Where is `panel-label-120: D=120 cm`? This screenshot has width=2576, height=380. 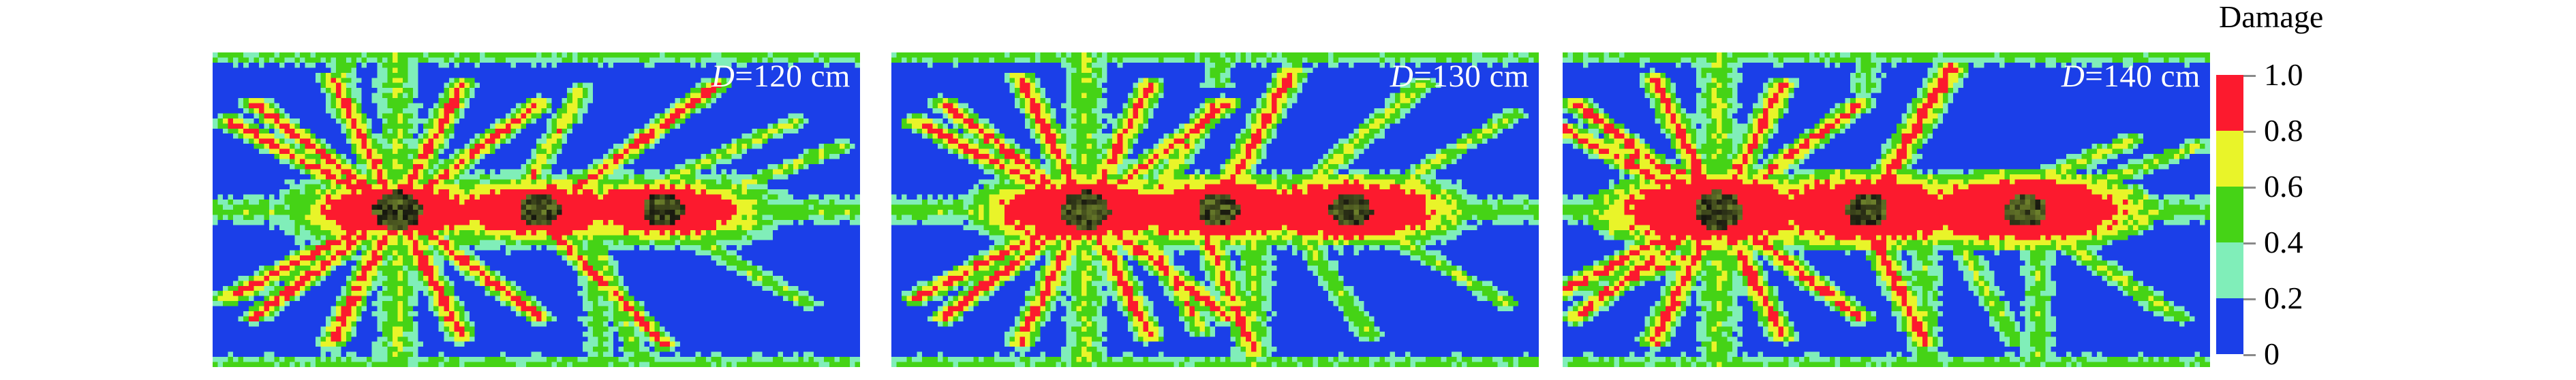 panel-label-120: D=120 cm is located at coordinates (780, 77).